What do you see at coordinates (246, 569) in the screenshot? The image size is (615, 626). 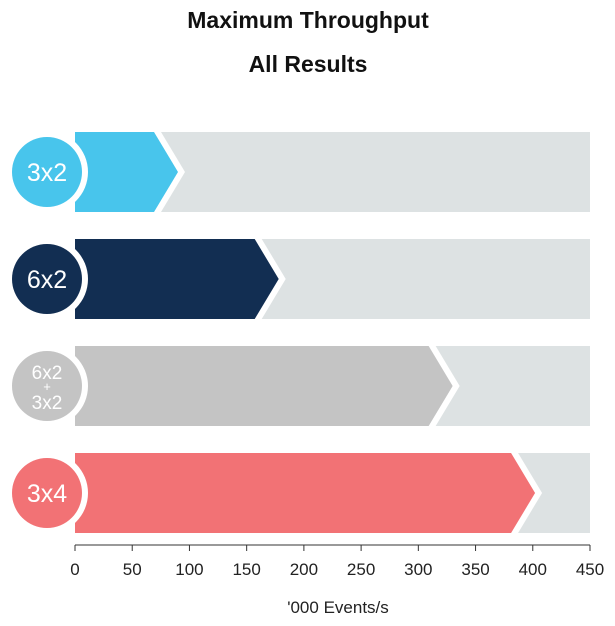 I see `x-tick-label: 150` at bounding box center [246, 569].